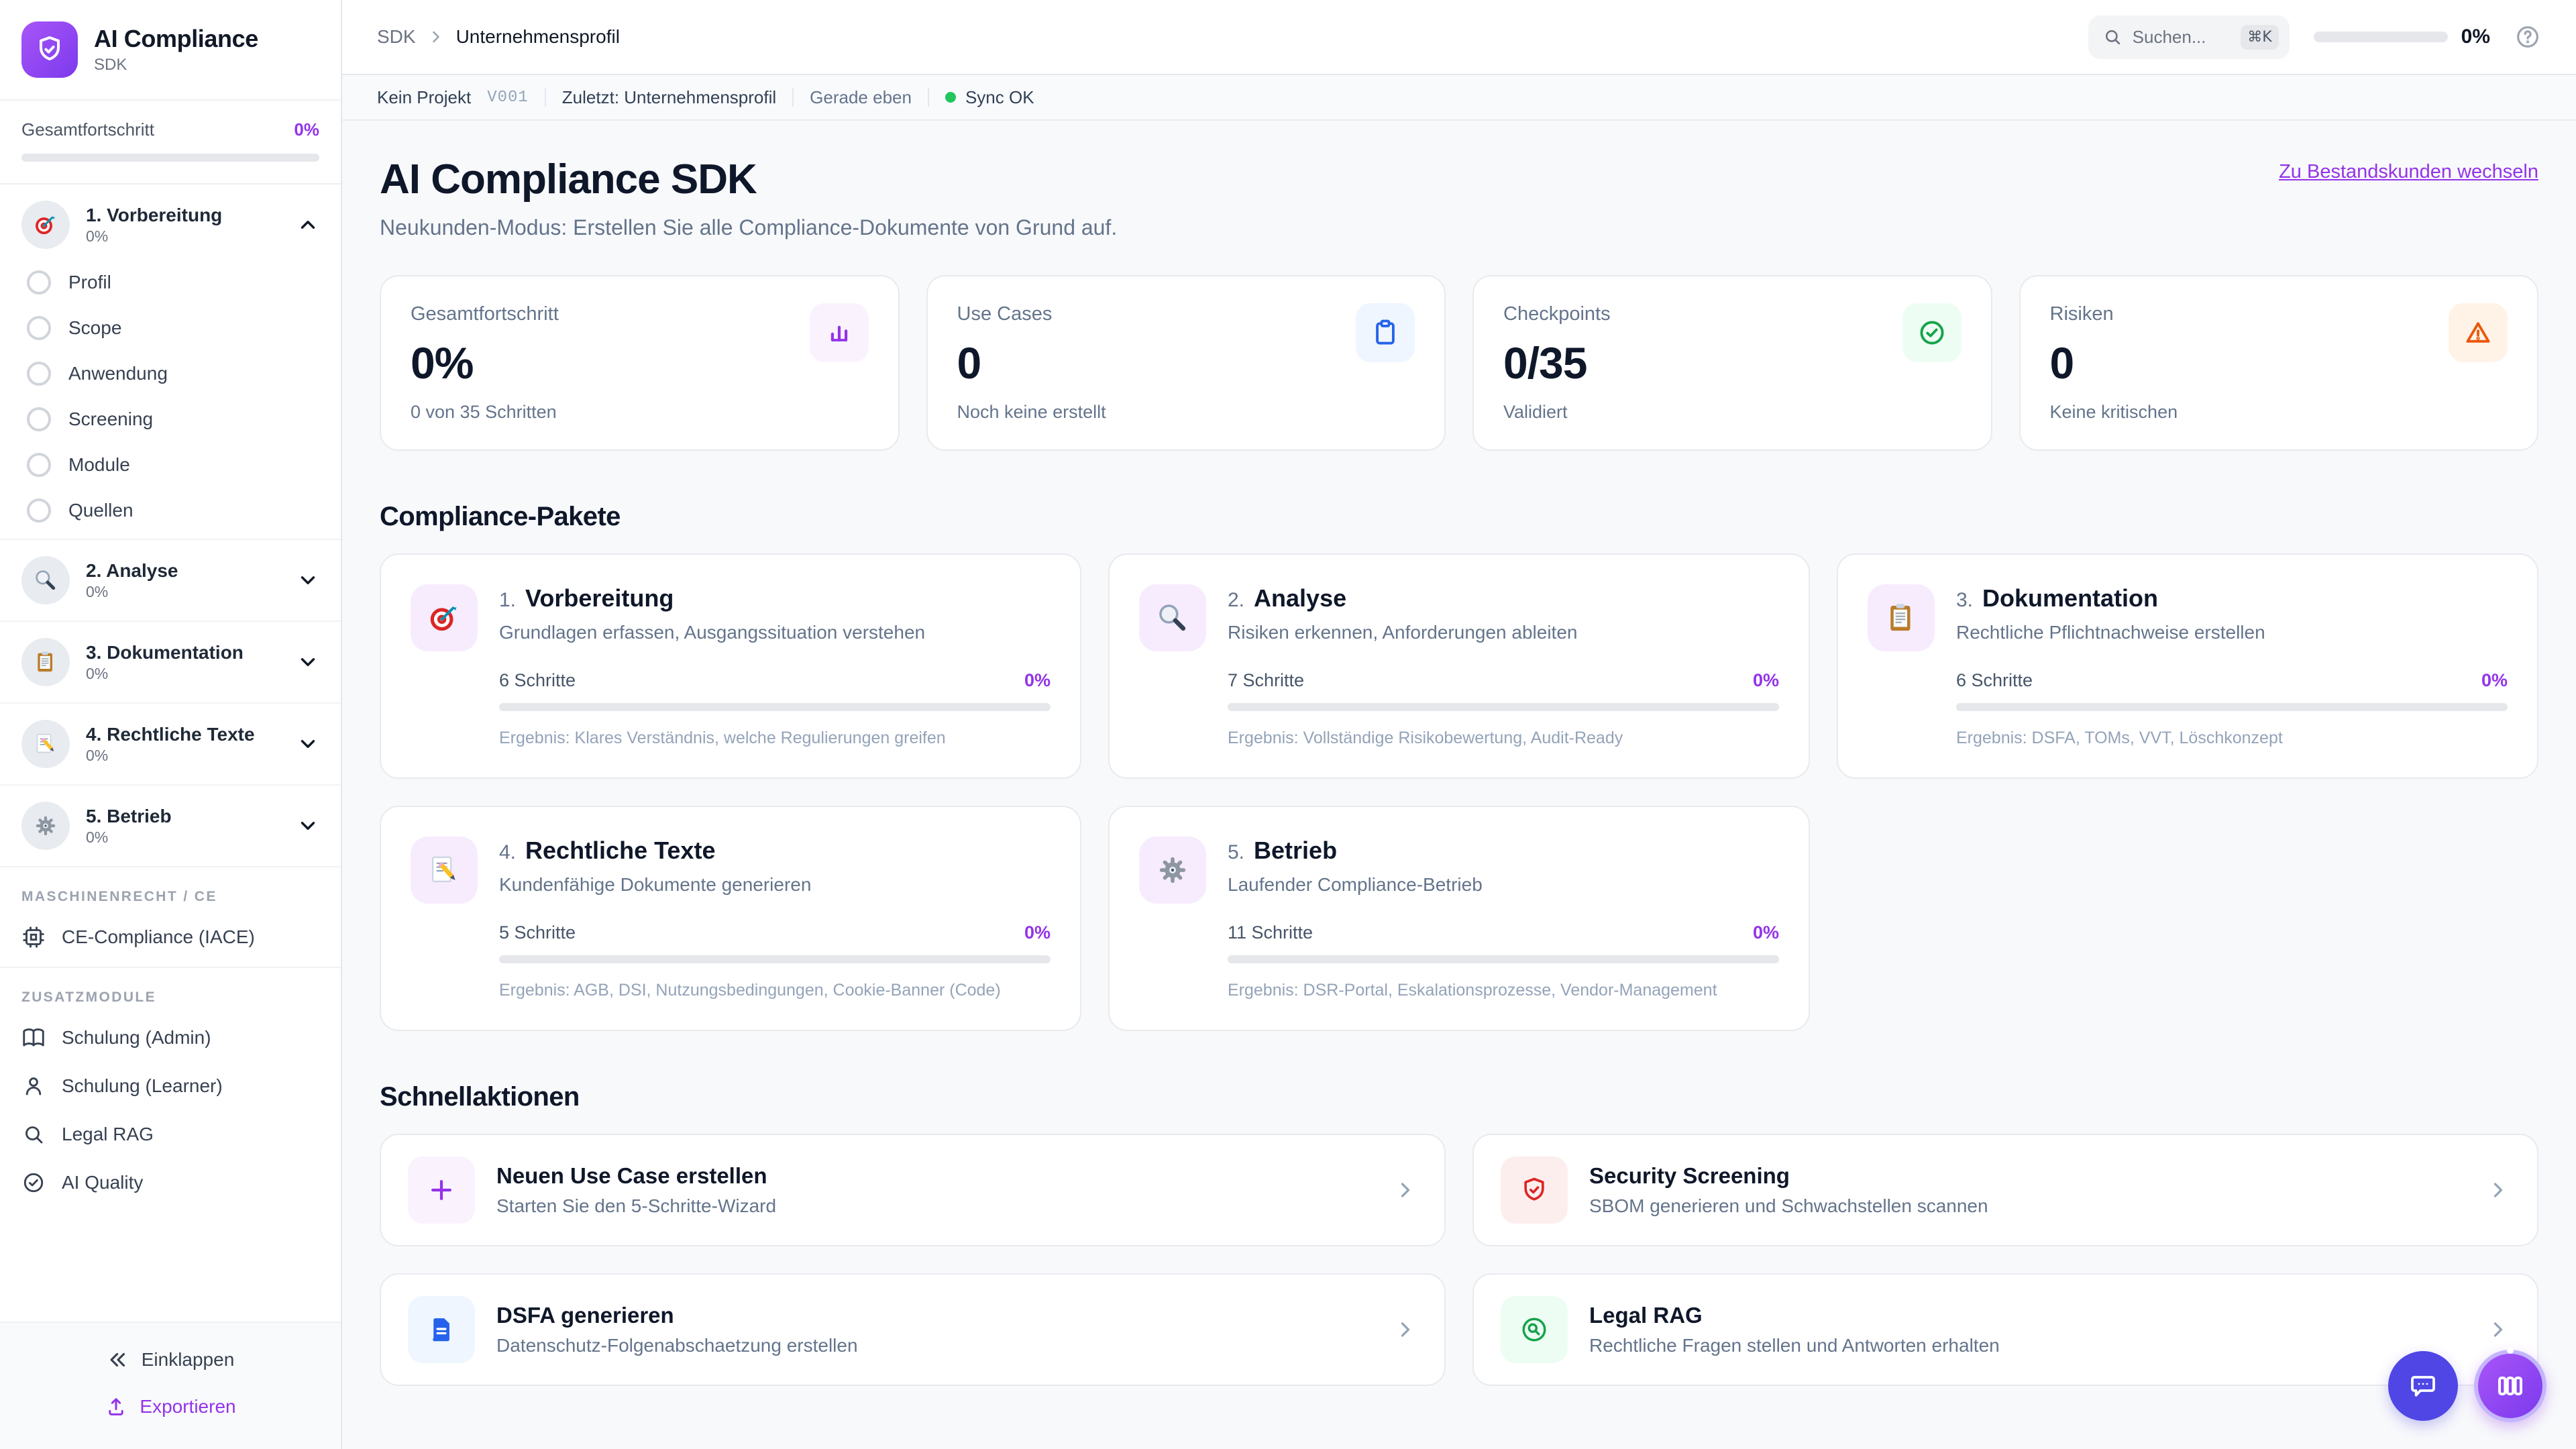 Image resolution: width=2576 pixels, height=1449 pixels. What do you see at coordinates (188, 1359) in the screenshot?
I see `collapse-label: Einklappen` at bounding box center [188, 1359].